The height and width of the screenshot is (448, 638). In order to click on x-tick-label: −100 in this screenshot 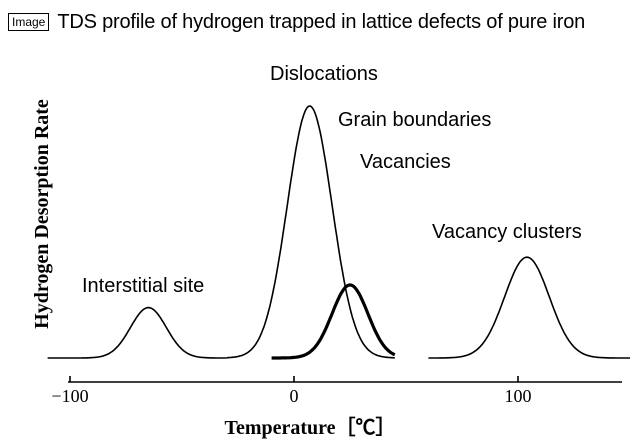, I will do `click(69, 396)`.